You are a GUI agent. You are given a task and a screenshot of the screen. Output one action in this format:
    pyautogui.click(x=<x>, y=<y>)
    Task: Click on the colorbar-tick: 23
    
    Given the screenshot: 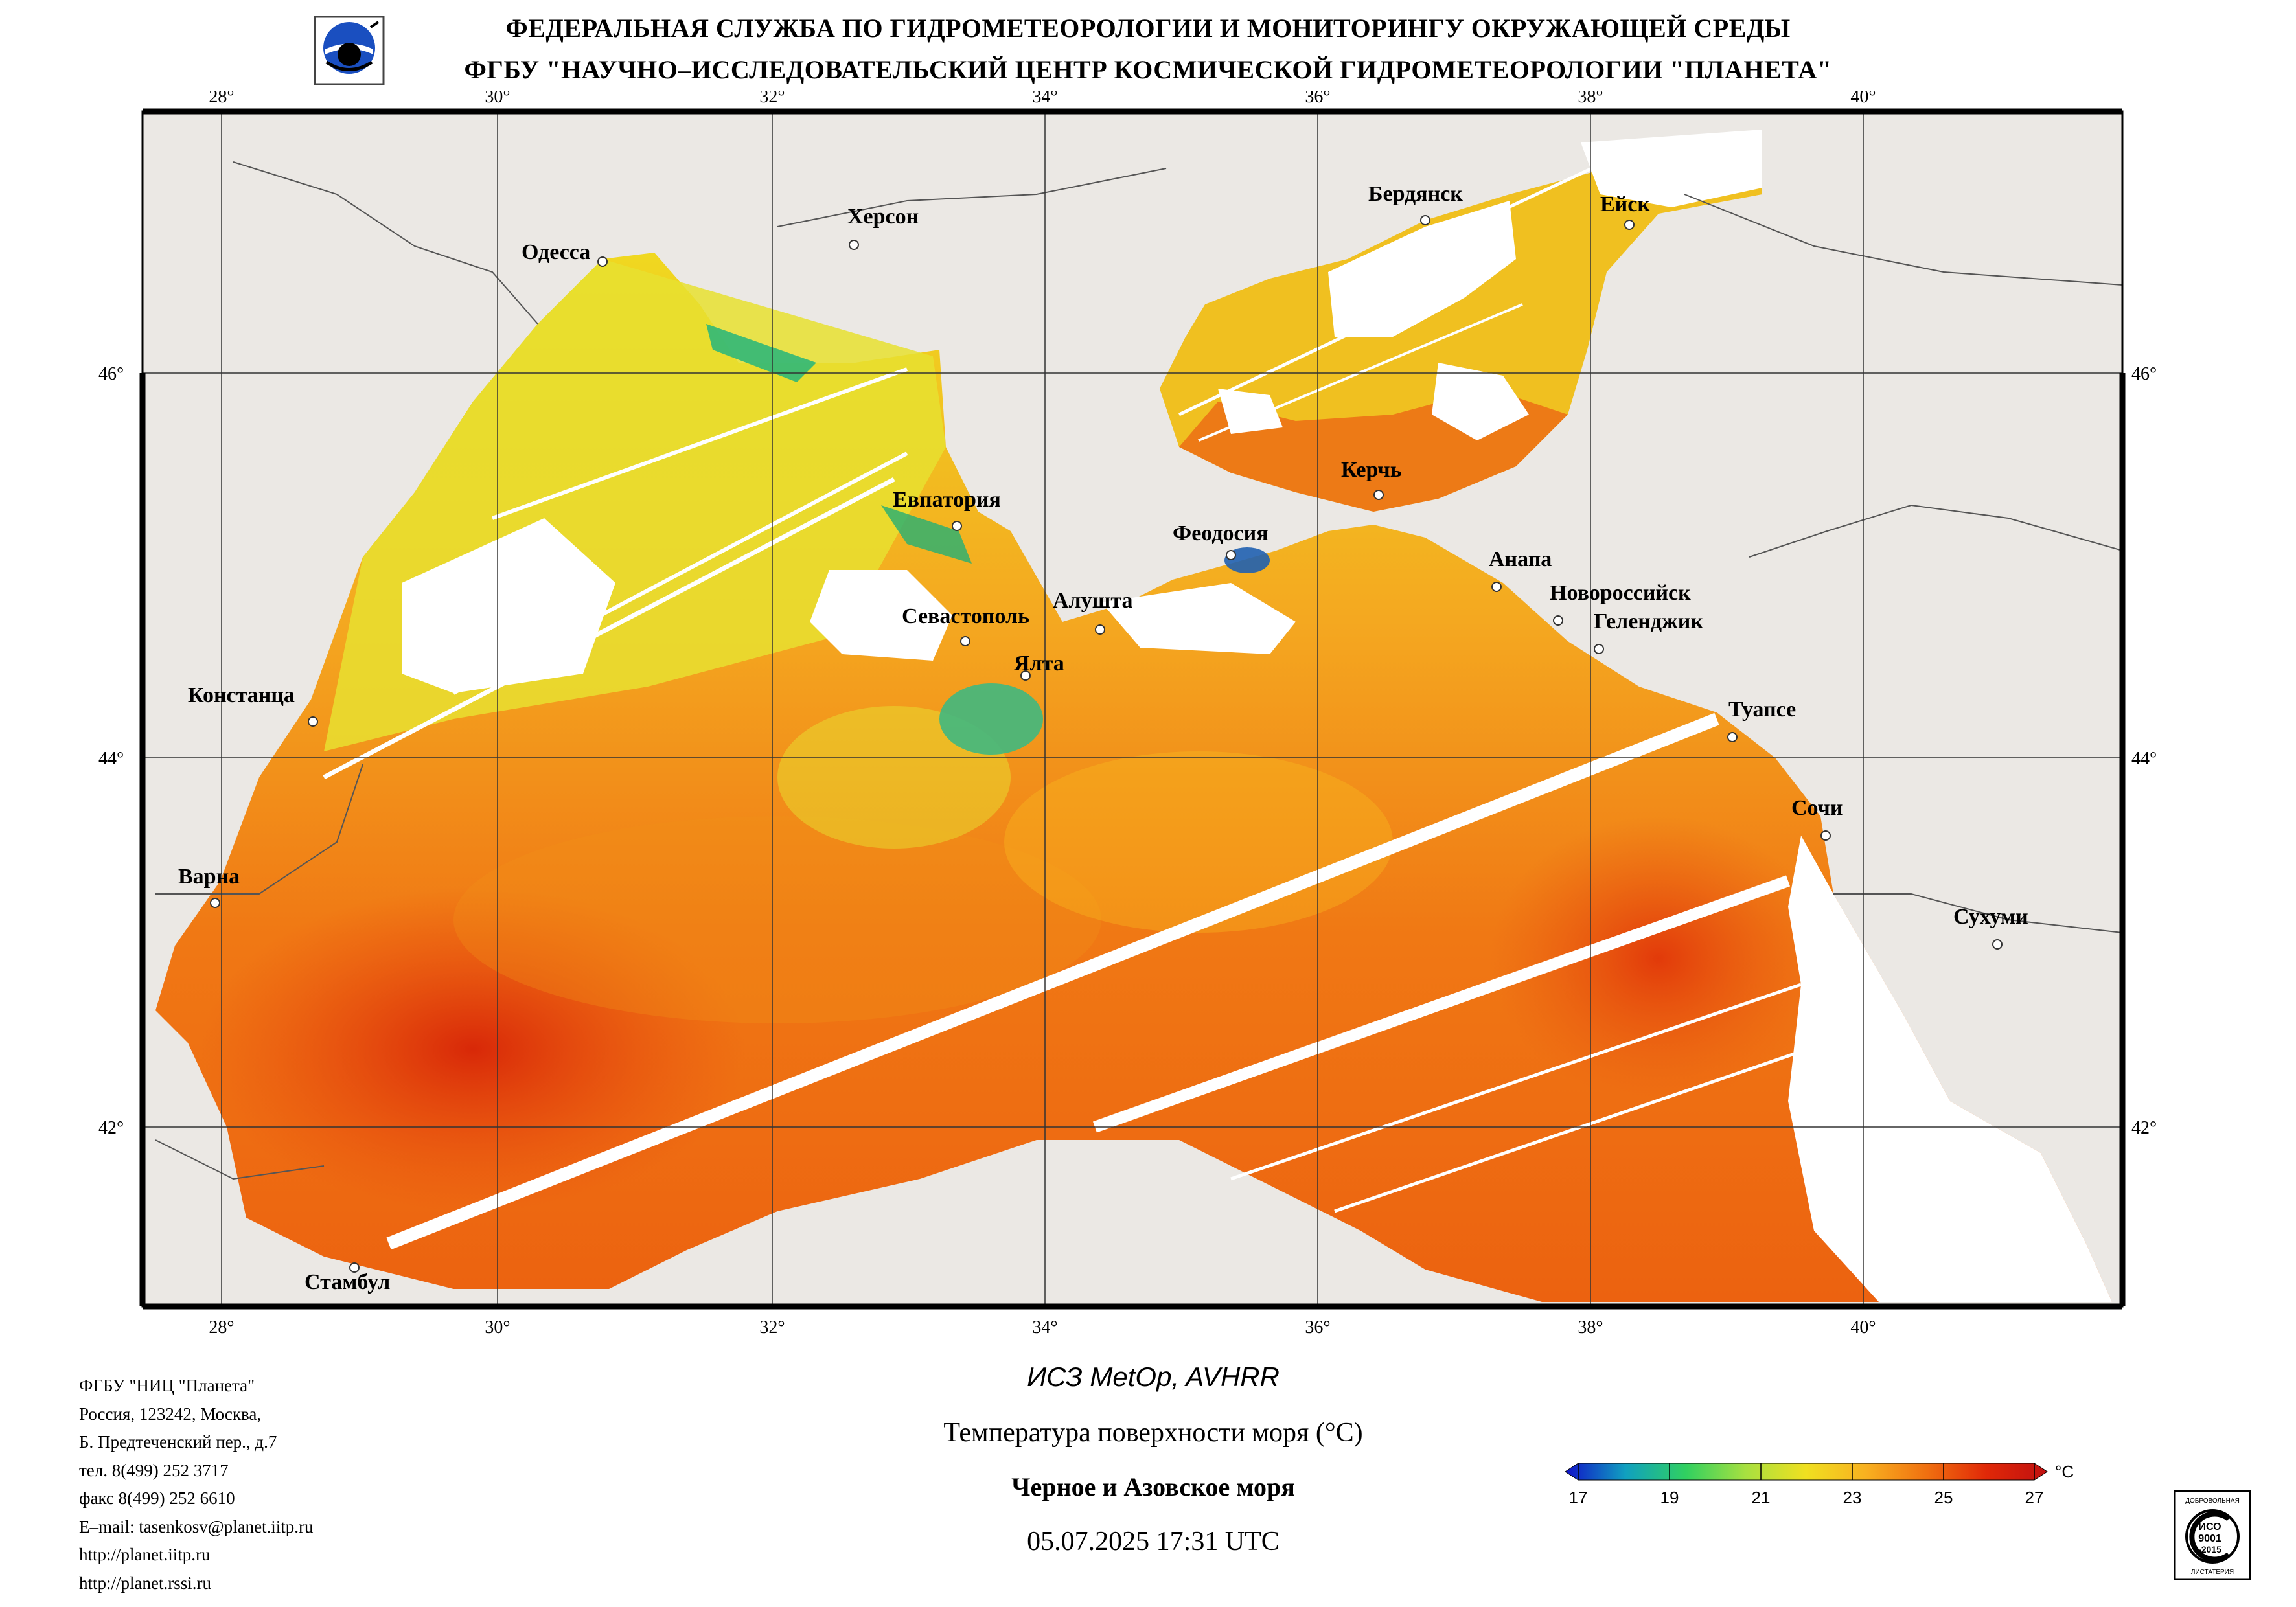 What is the action you would take?
    pyautogui.click(x=1852, y=1497)
    